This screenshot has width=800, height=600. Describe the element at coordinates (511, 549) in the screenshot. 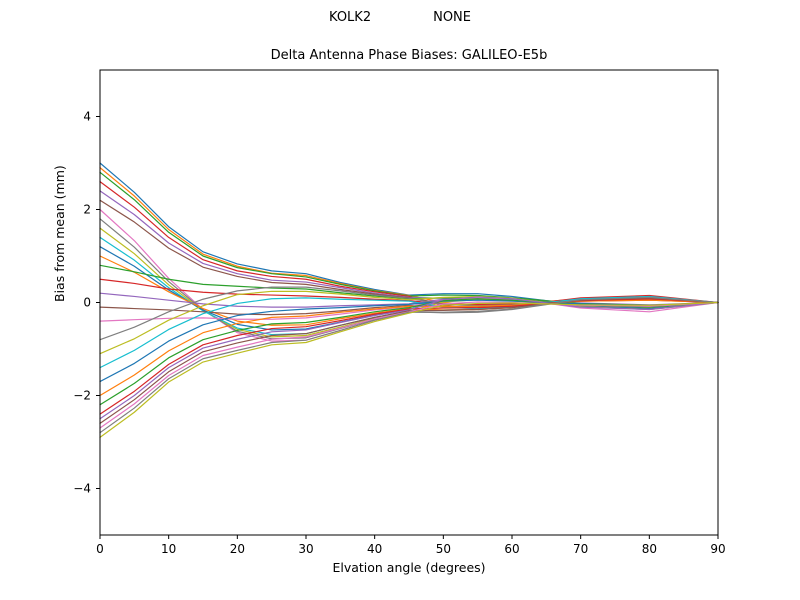

I see `x-tick-label: 60` at that location.